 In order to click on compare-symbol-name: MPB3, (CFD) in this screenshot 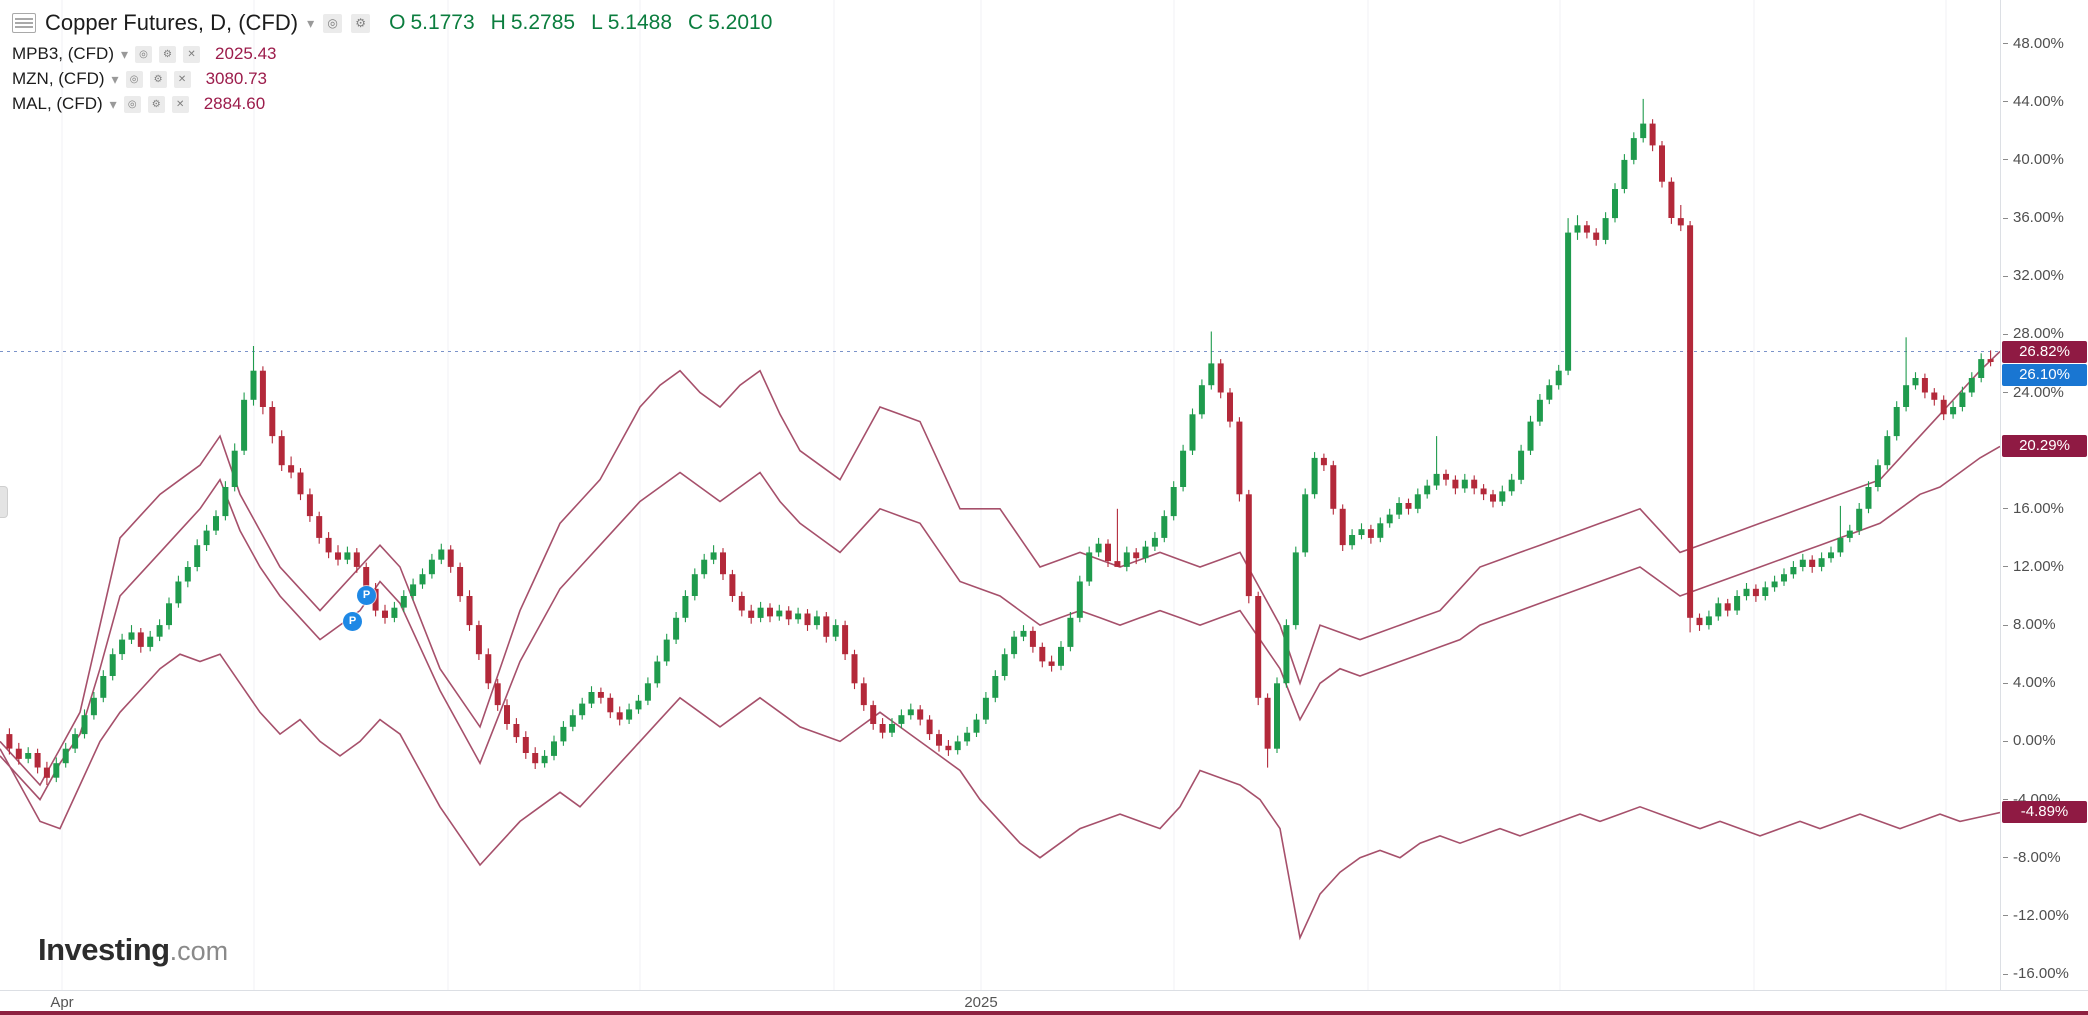, I will do `click(63, 53)`.